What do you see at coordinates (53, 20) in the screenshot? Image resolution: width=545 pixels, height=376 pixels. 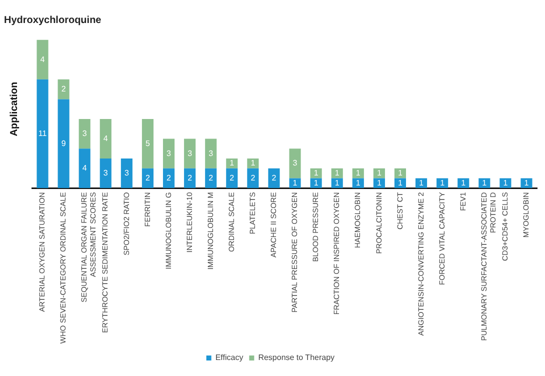 I see `chart-title: Hydroxychloroquine` at bounding box center [53, 20].